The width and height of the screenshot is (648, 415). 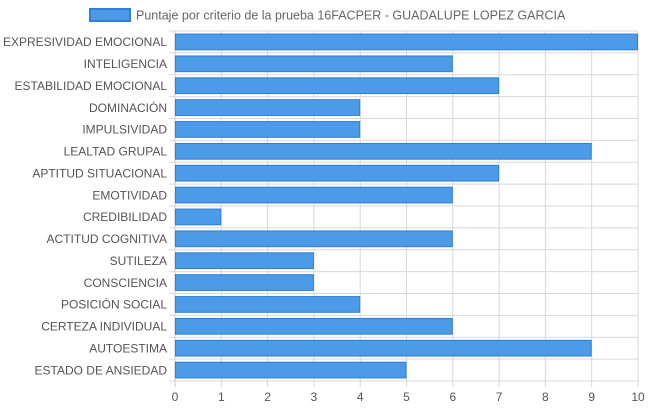 What do you see at coordinates (125, 283) in the screenshot?
I see `category-label: CONSCIENCIA` at bounding box center [125, 283].